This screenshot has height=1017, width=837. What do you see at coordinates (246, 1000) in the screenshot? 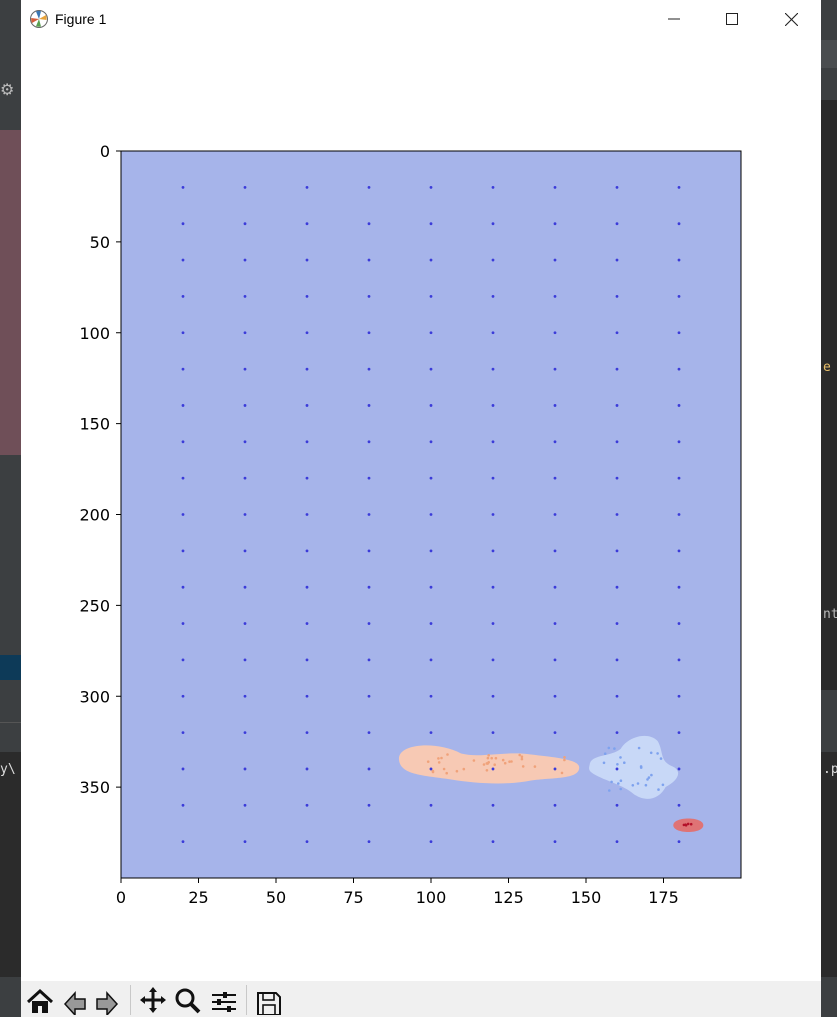
I see `toolbar-separator` at bounding box center [246, 1000].